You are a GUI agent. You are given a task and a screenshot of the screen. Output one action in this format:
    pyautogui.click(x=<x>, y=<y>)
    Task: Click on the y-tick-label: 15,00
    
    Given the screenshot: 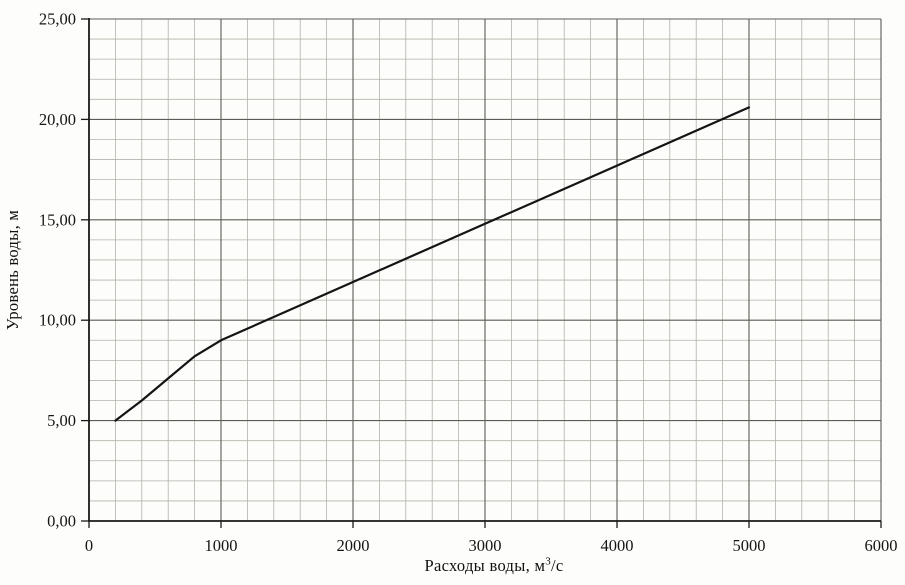 What is the action you would take?
    pyautogui.click(x=57, y=219)
    